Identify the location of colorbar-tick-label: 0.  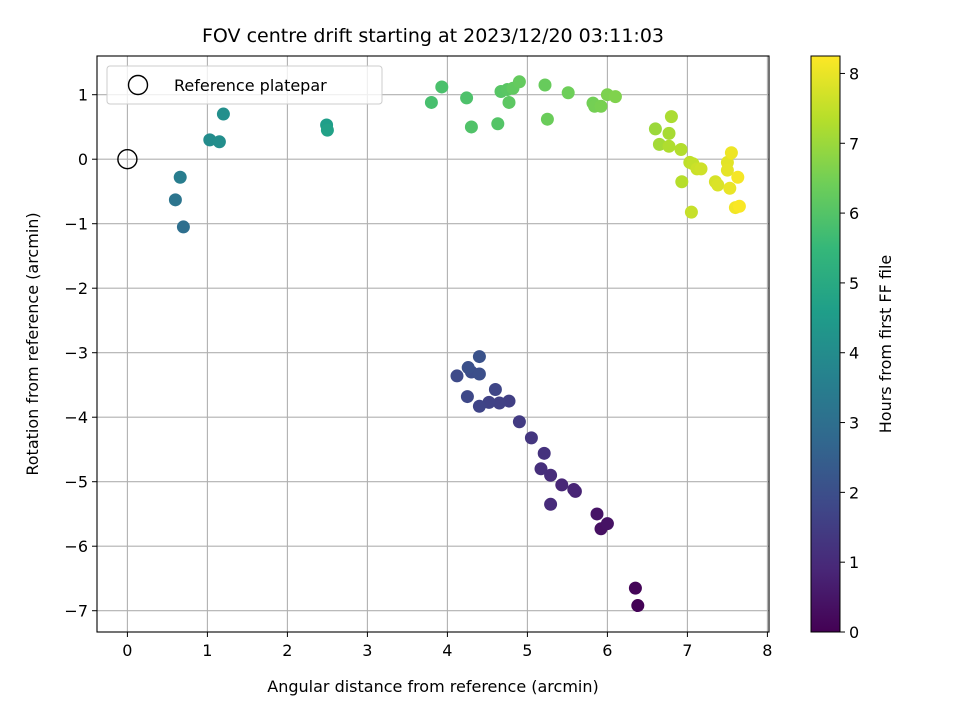
(854, 632).